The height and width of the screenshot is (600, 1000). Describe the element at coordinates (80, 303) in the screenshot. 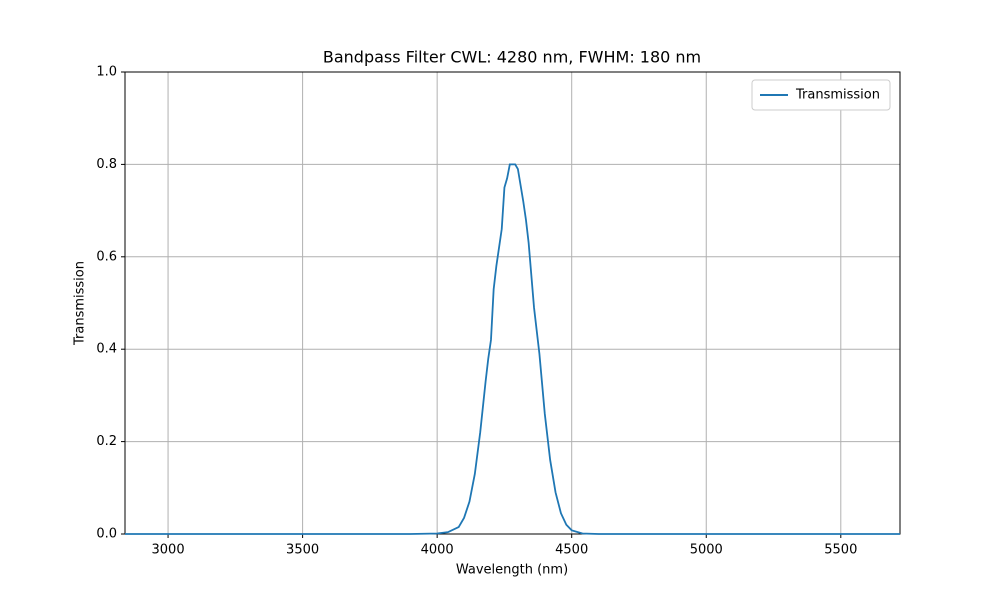

I see `y-axis-label: Transmission` at that location.